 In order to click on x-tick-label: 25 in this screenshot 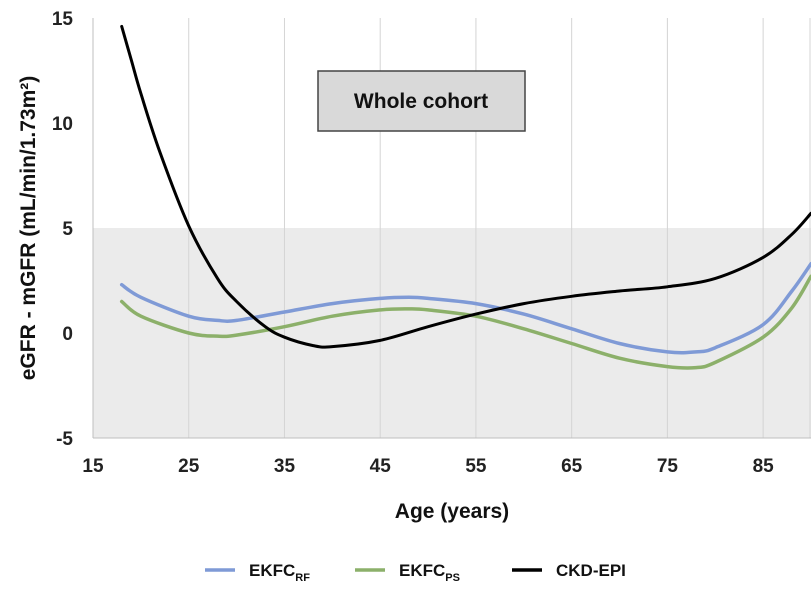, I will do `click(189, 466)`.